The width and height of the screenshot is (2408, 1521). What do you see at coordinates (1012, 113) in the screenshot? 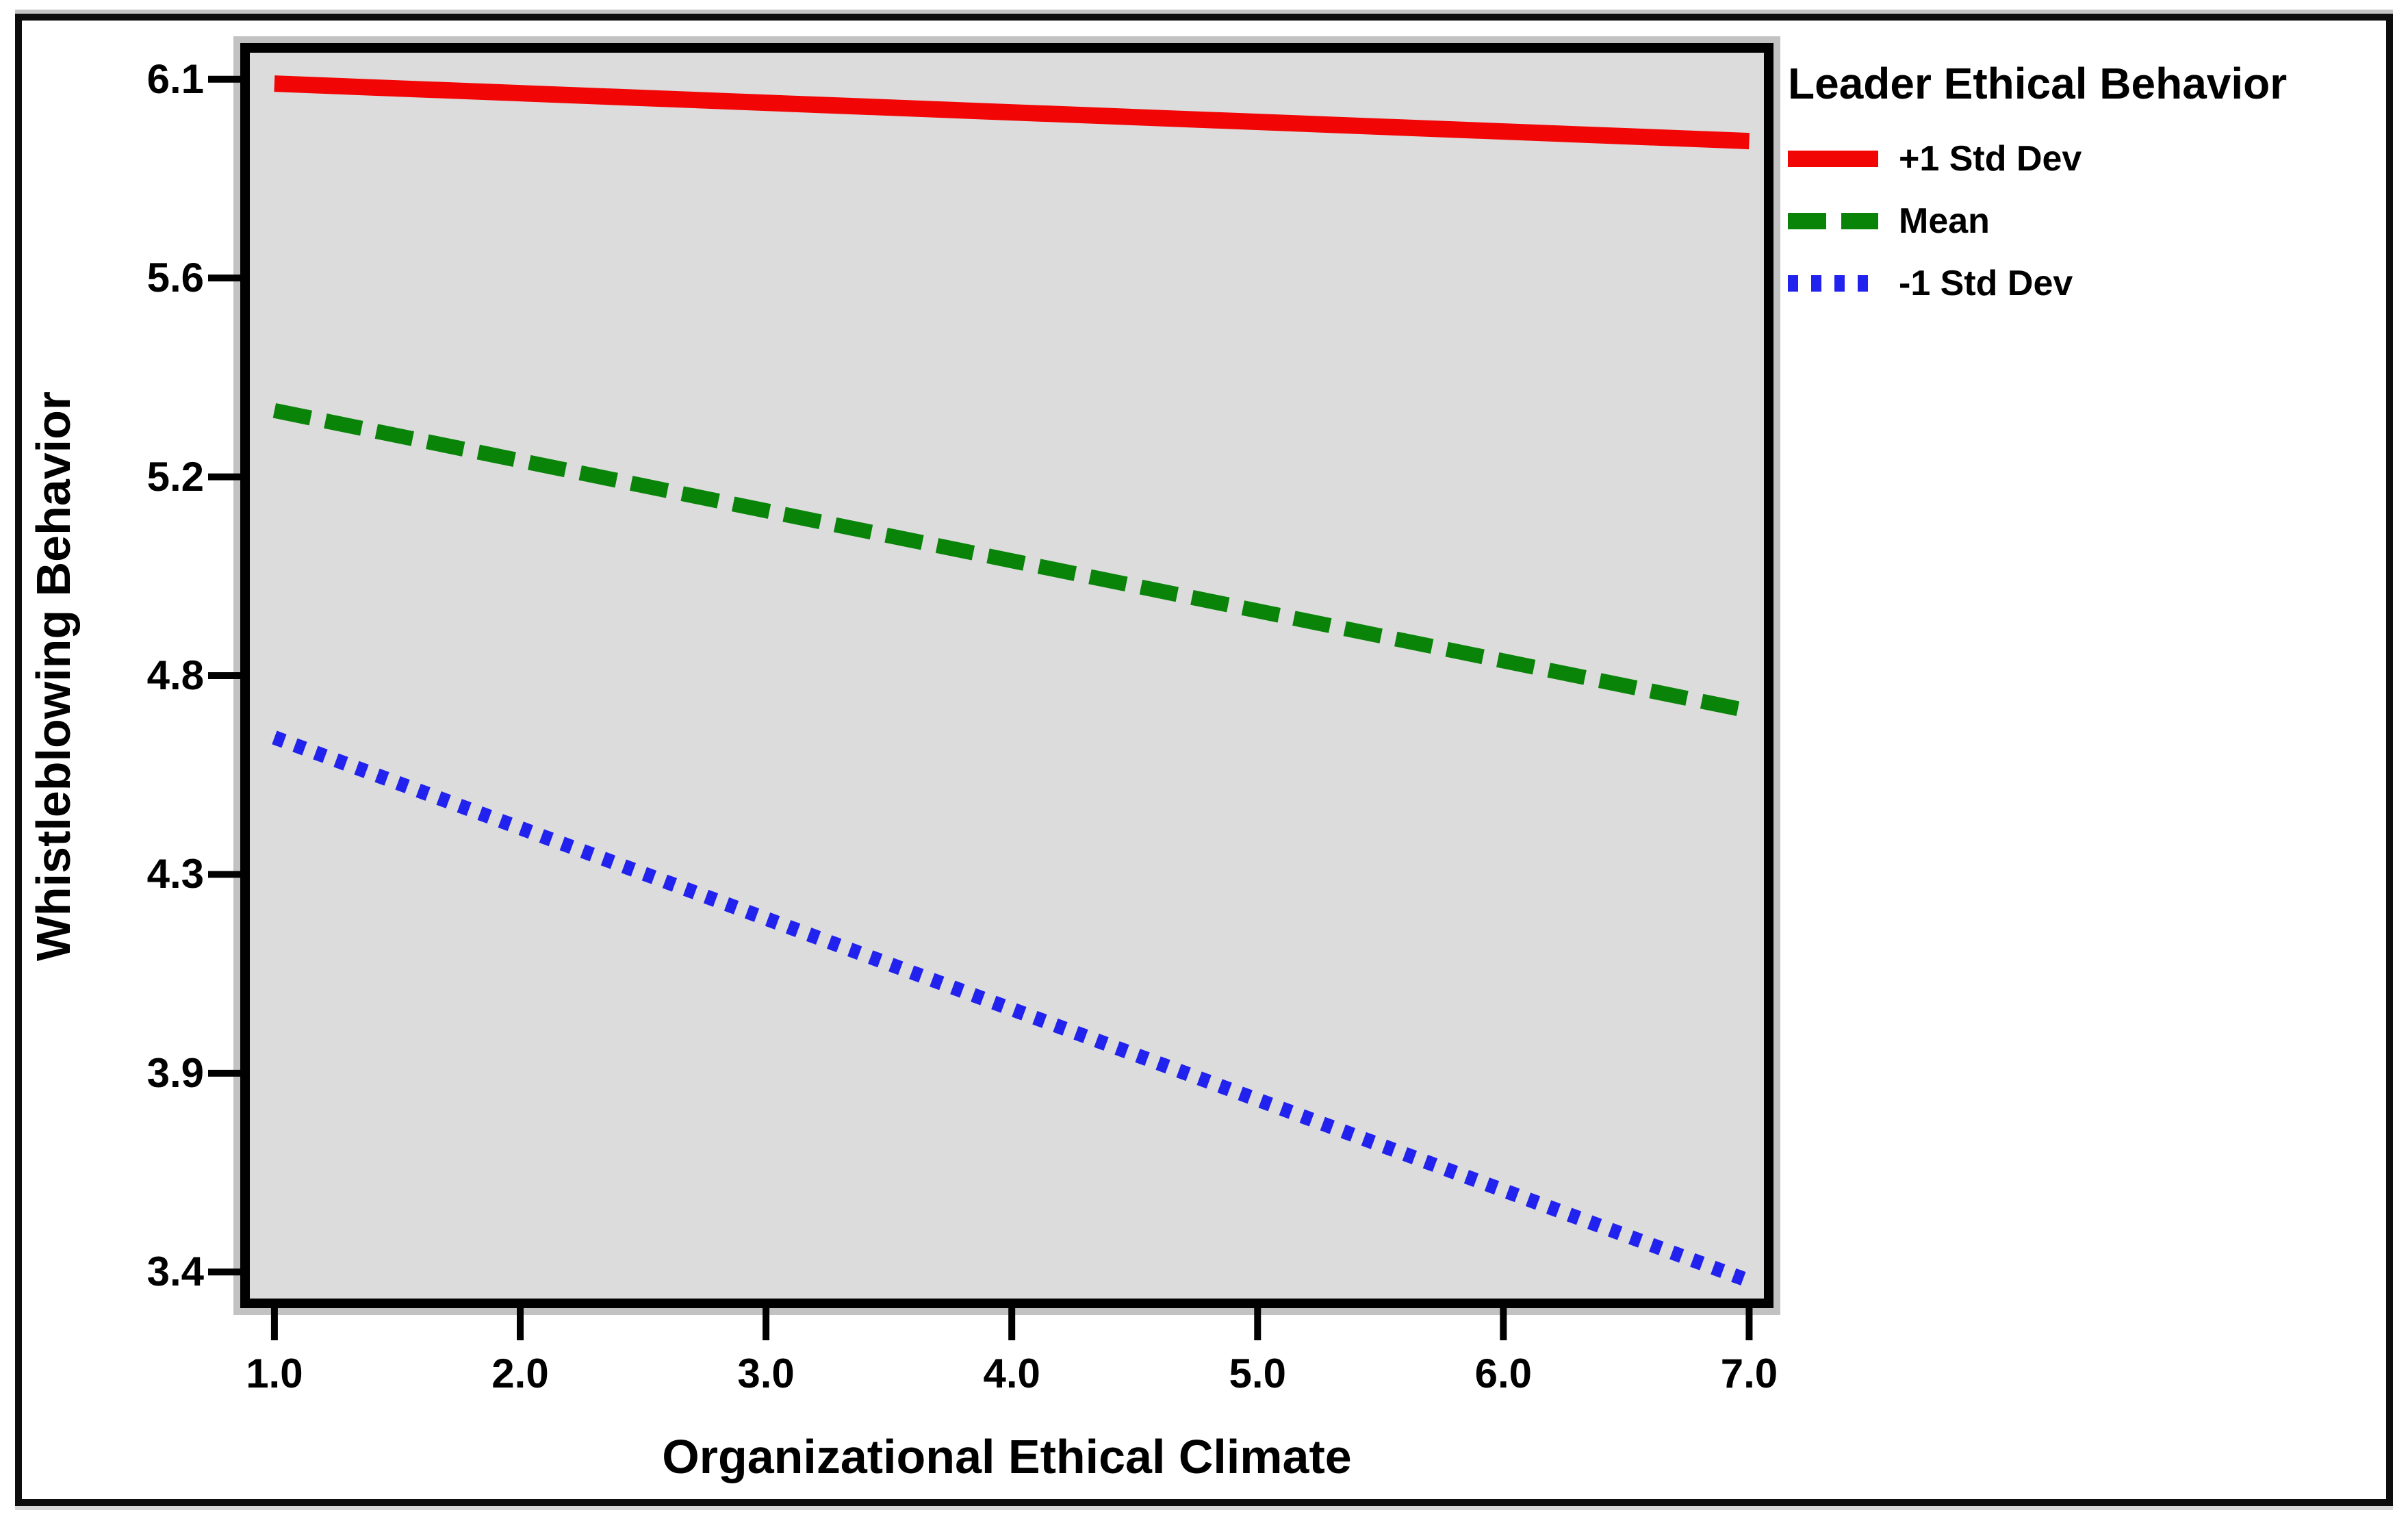
I see `series-line-plus-1-std-dev` at bounding box center [1012, 113].